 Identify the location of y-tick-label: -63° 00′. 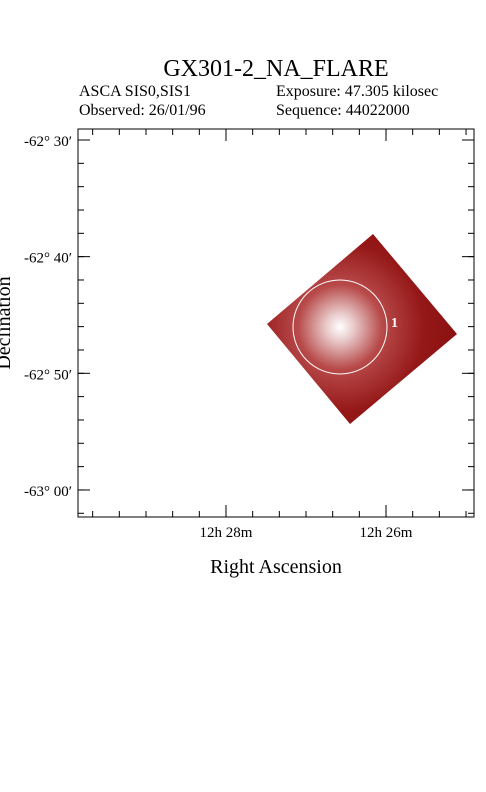
(48, 492).